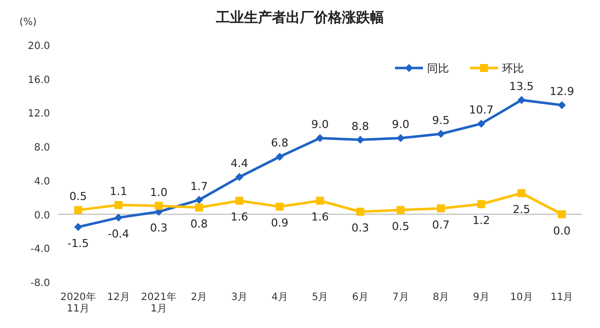 The height and width of the screenshot is (328, 600). Describe the element at coordinates (521, 297) in the screenshot. I see `x-tick-label: 10月` at that location.